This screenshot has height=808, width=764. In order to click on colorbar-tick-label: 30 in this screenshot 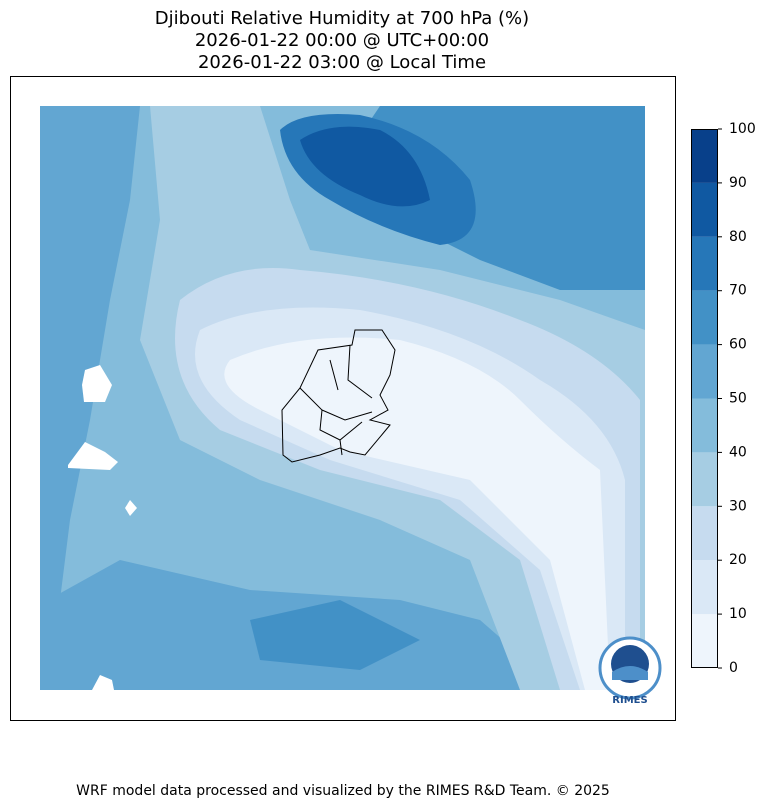, I will do `click(738, 506)`.